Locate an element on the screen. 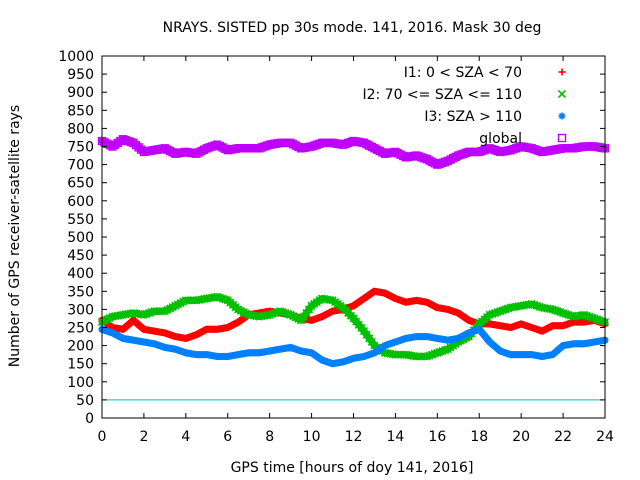 This screenshot has width=640, height=480. y-tick-label: 50 is located at coordinates (85, 401).